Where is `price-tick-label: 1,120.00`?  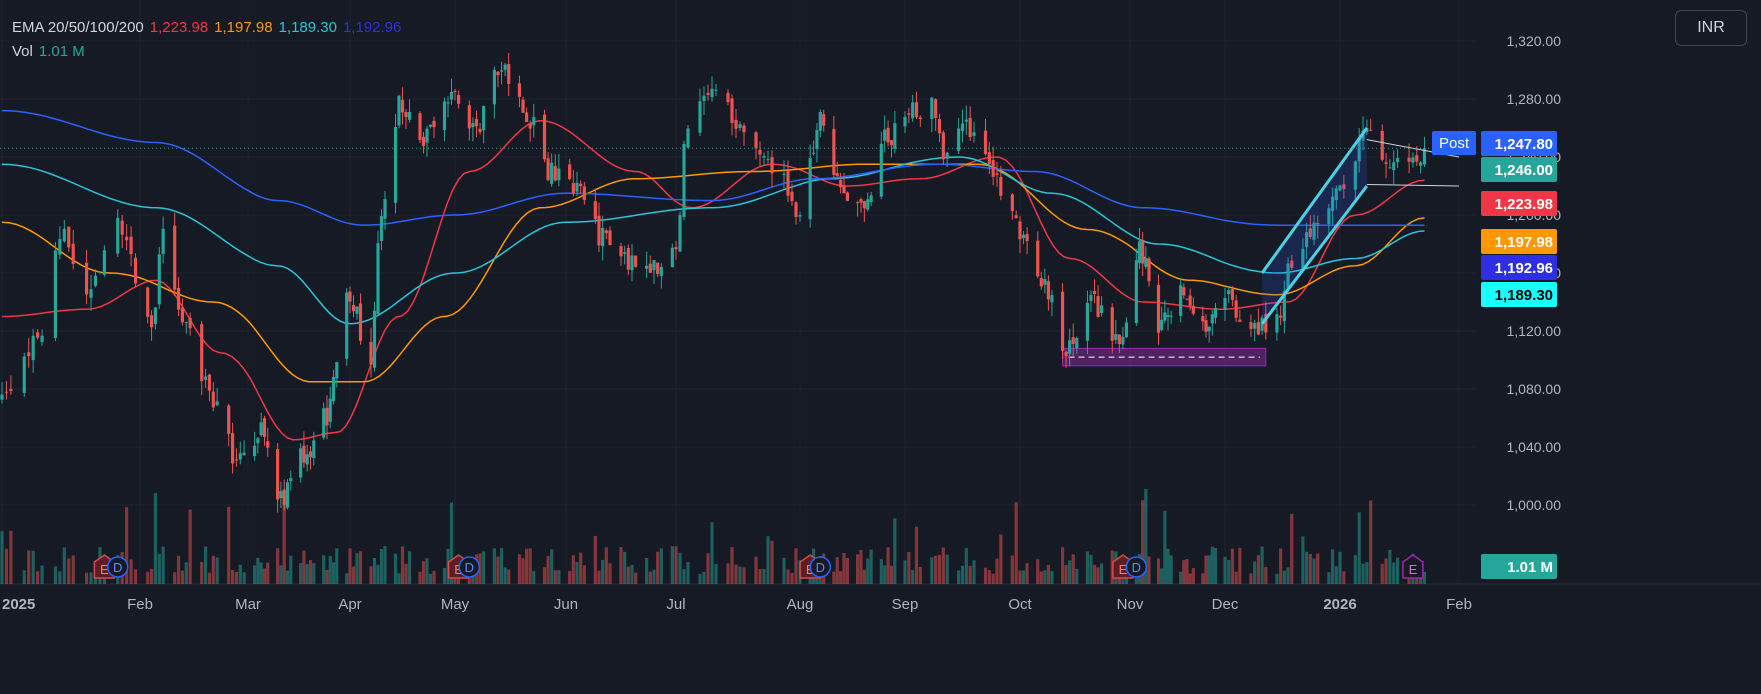
price-tick-label: 1,120.00 is located at coordinates (1534, 331).